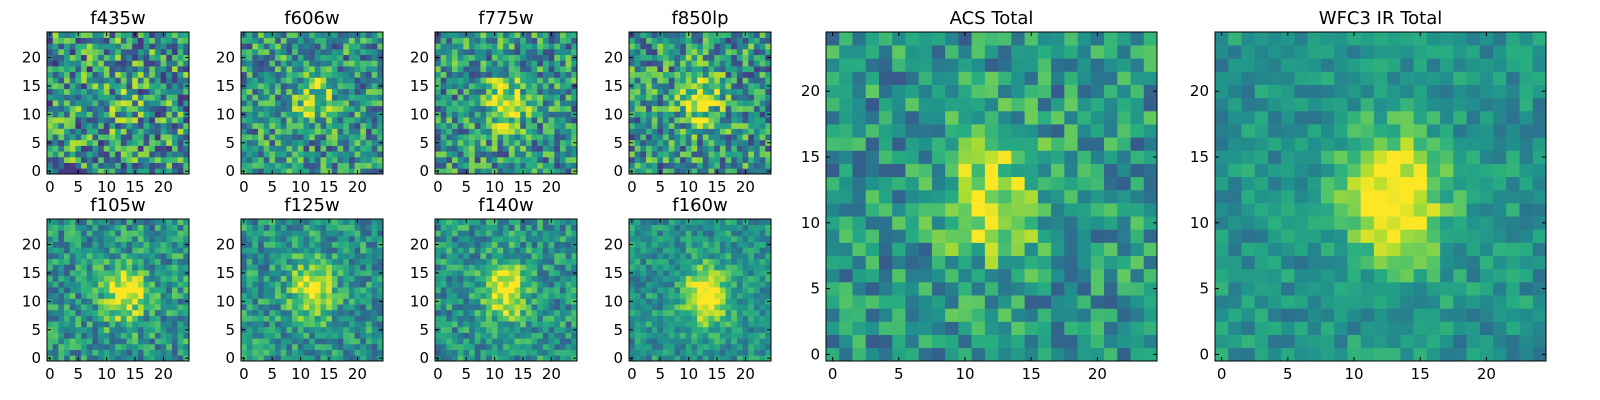 The height and width of the screenshot is (400, 1600). Describe the element at coordinates (716, 187) in the screenshot. I see `x-tick-label: 15` at that location.